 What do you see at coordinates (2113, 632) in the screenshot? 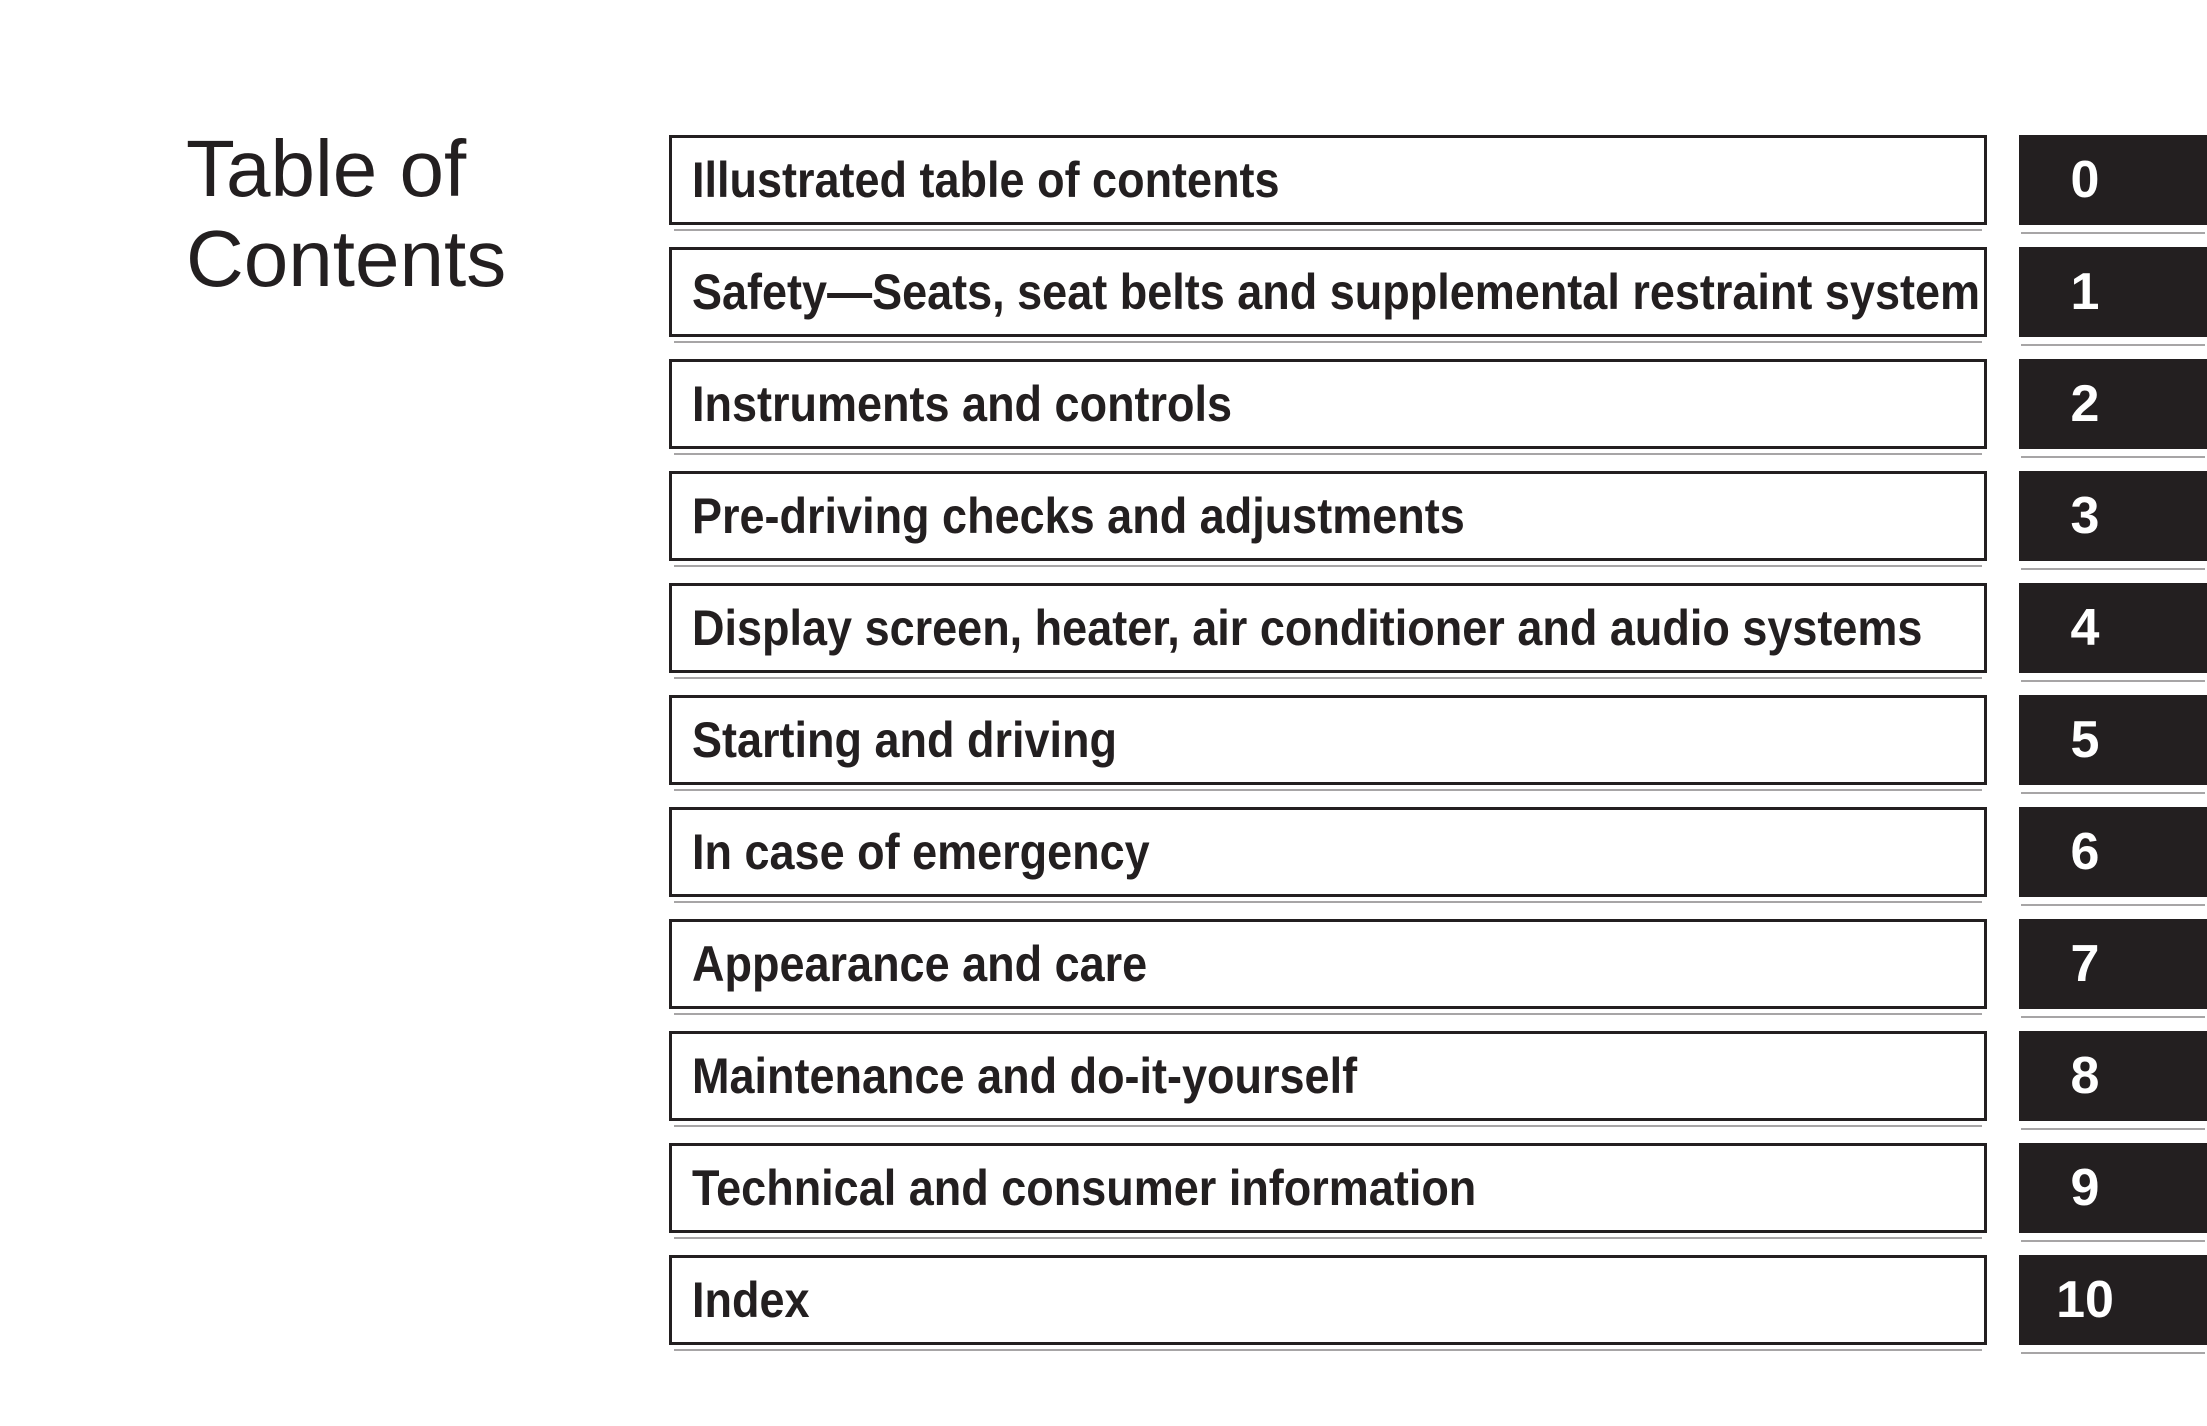
I see `chapter-number-tab: 4` at bounding box center [2113, 632].